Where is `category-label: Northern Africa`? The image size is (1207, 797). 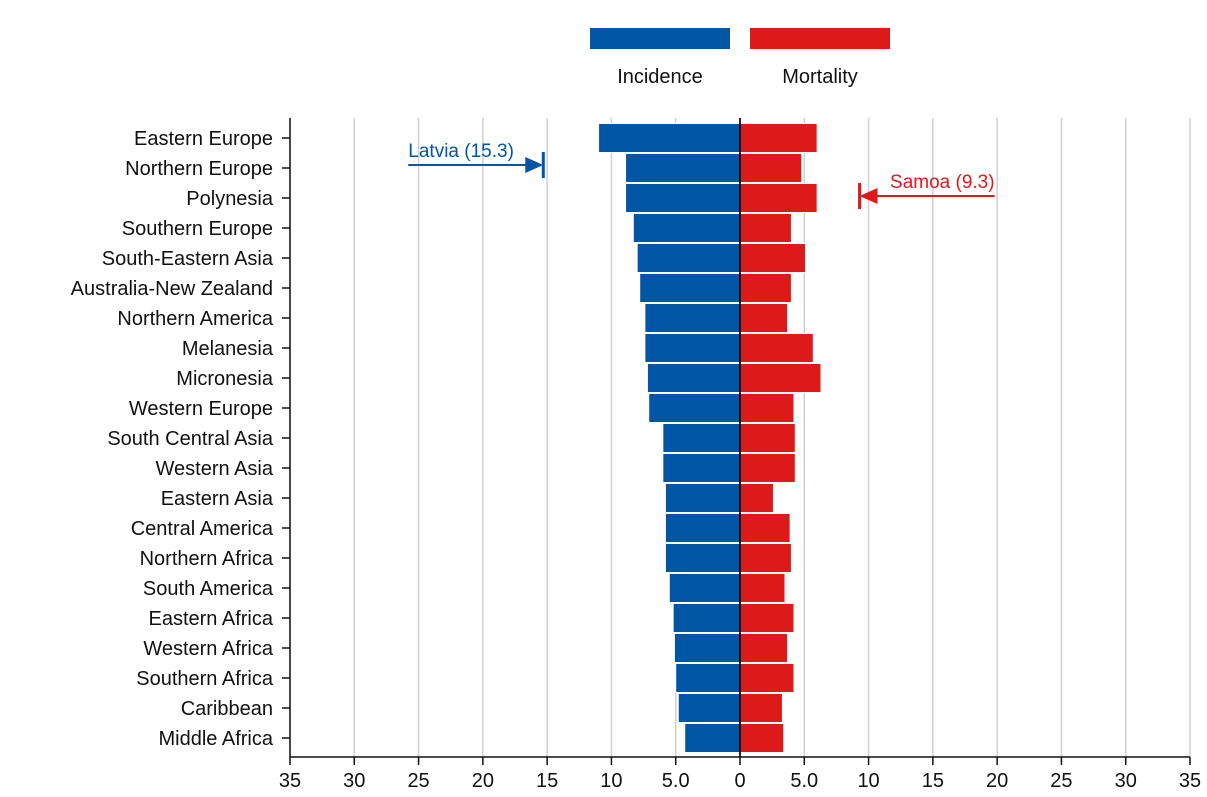
category-label: Northern Africa is located at coordinates (207, 559).